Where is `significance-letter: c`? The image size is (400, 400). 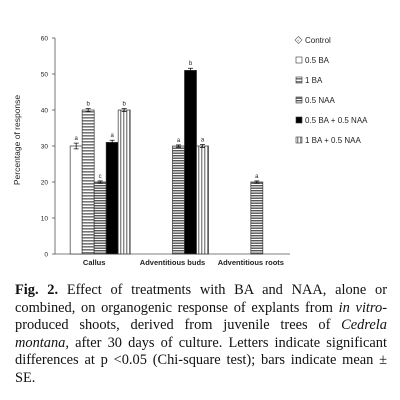 significance-letter: c is located at coordinates (100, 177).